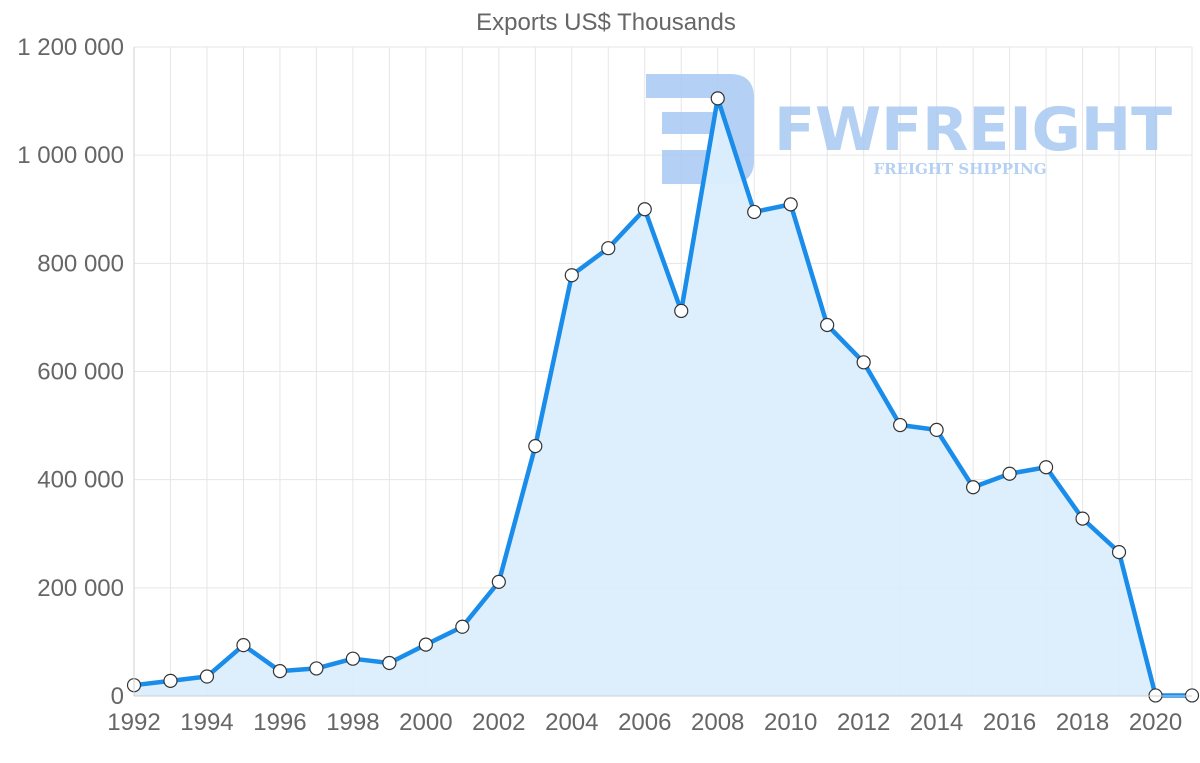 The width and height of the screenshot is (1200, 763). Describe the element at coordinates (790, 722) in the screenshot. I see `x-tick-label: 2010` at that location.